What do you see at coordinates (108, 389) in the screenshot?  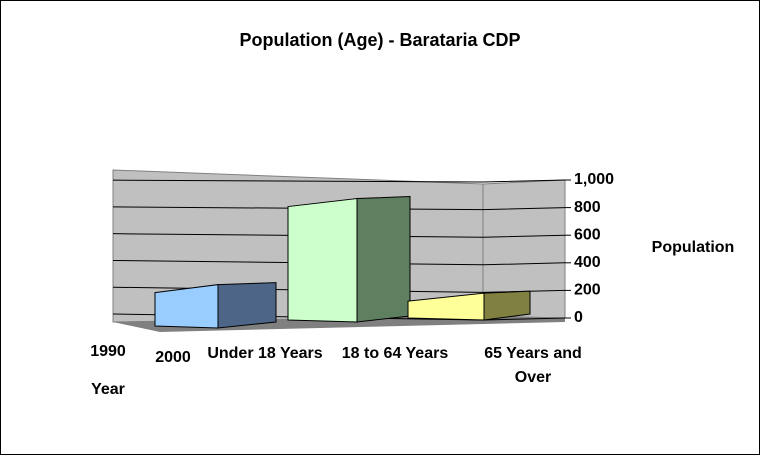 I see `x-axis-title: Year` at bounding box center [108, 389].